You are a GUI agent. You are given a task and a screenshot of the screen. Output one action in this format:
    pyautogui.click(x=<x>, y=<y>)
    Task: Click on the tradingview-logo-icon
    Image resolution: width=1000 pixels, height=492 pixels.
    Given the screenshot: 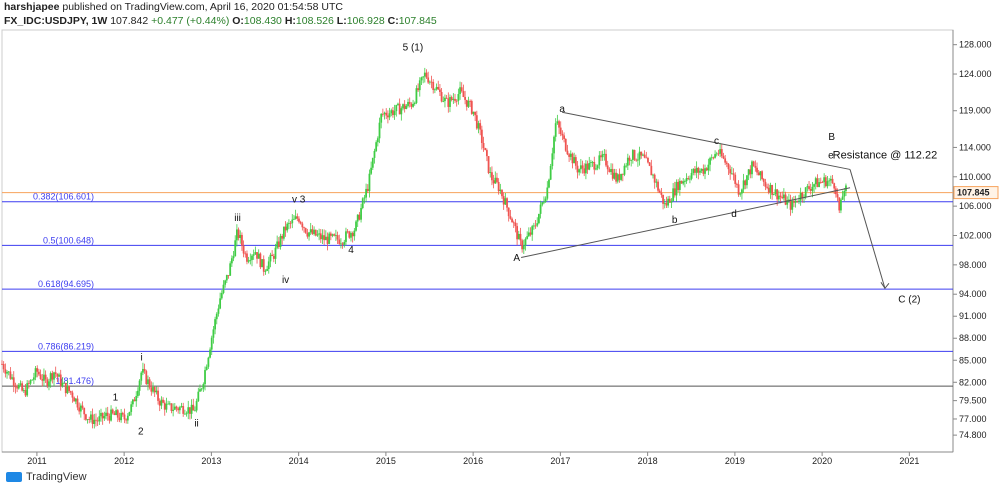 What is the action you would take?
    pyautogui.click(x=14, y=477)
    